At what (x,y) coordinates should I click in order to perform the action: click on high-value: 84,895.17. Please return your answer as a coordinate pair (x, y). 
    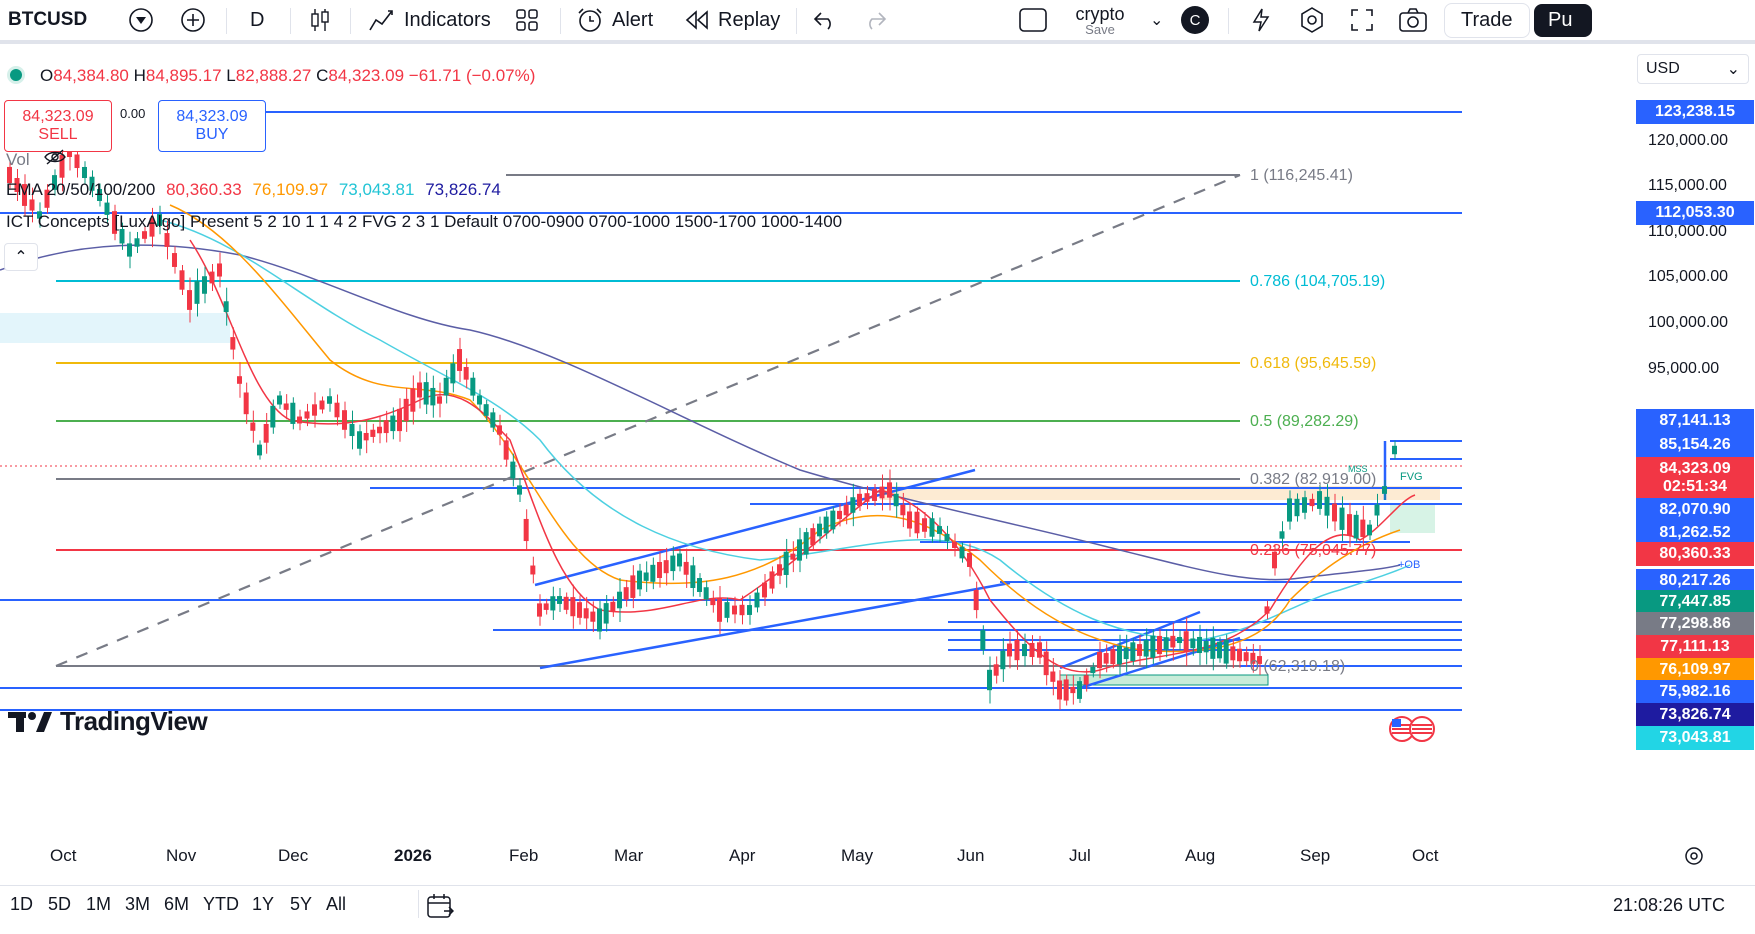
    Looking at the image, I should click on (183, 75).